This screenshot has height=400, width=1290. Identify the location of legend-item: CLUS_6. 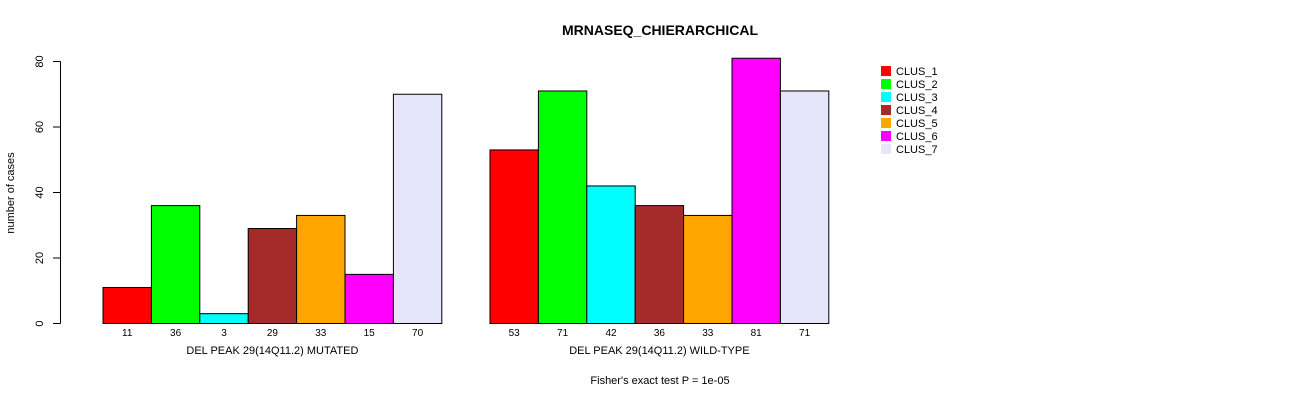
(909, 137).